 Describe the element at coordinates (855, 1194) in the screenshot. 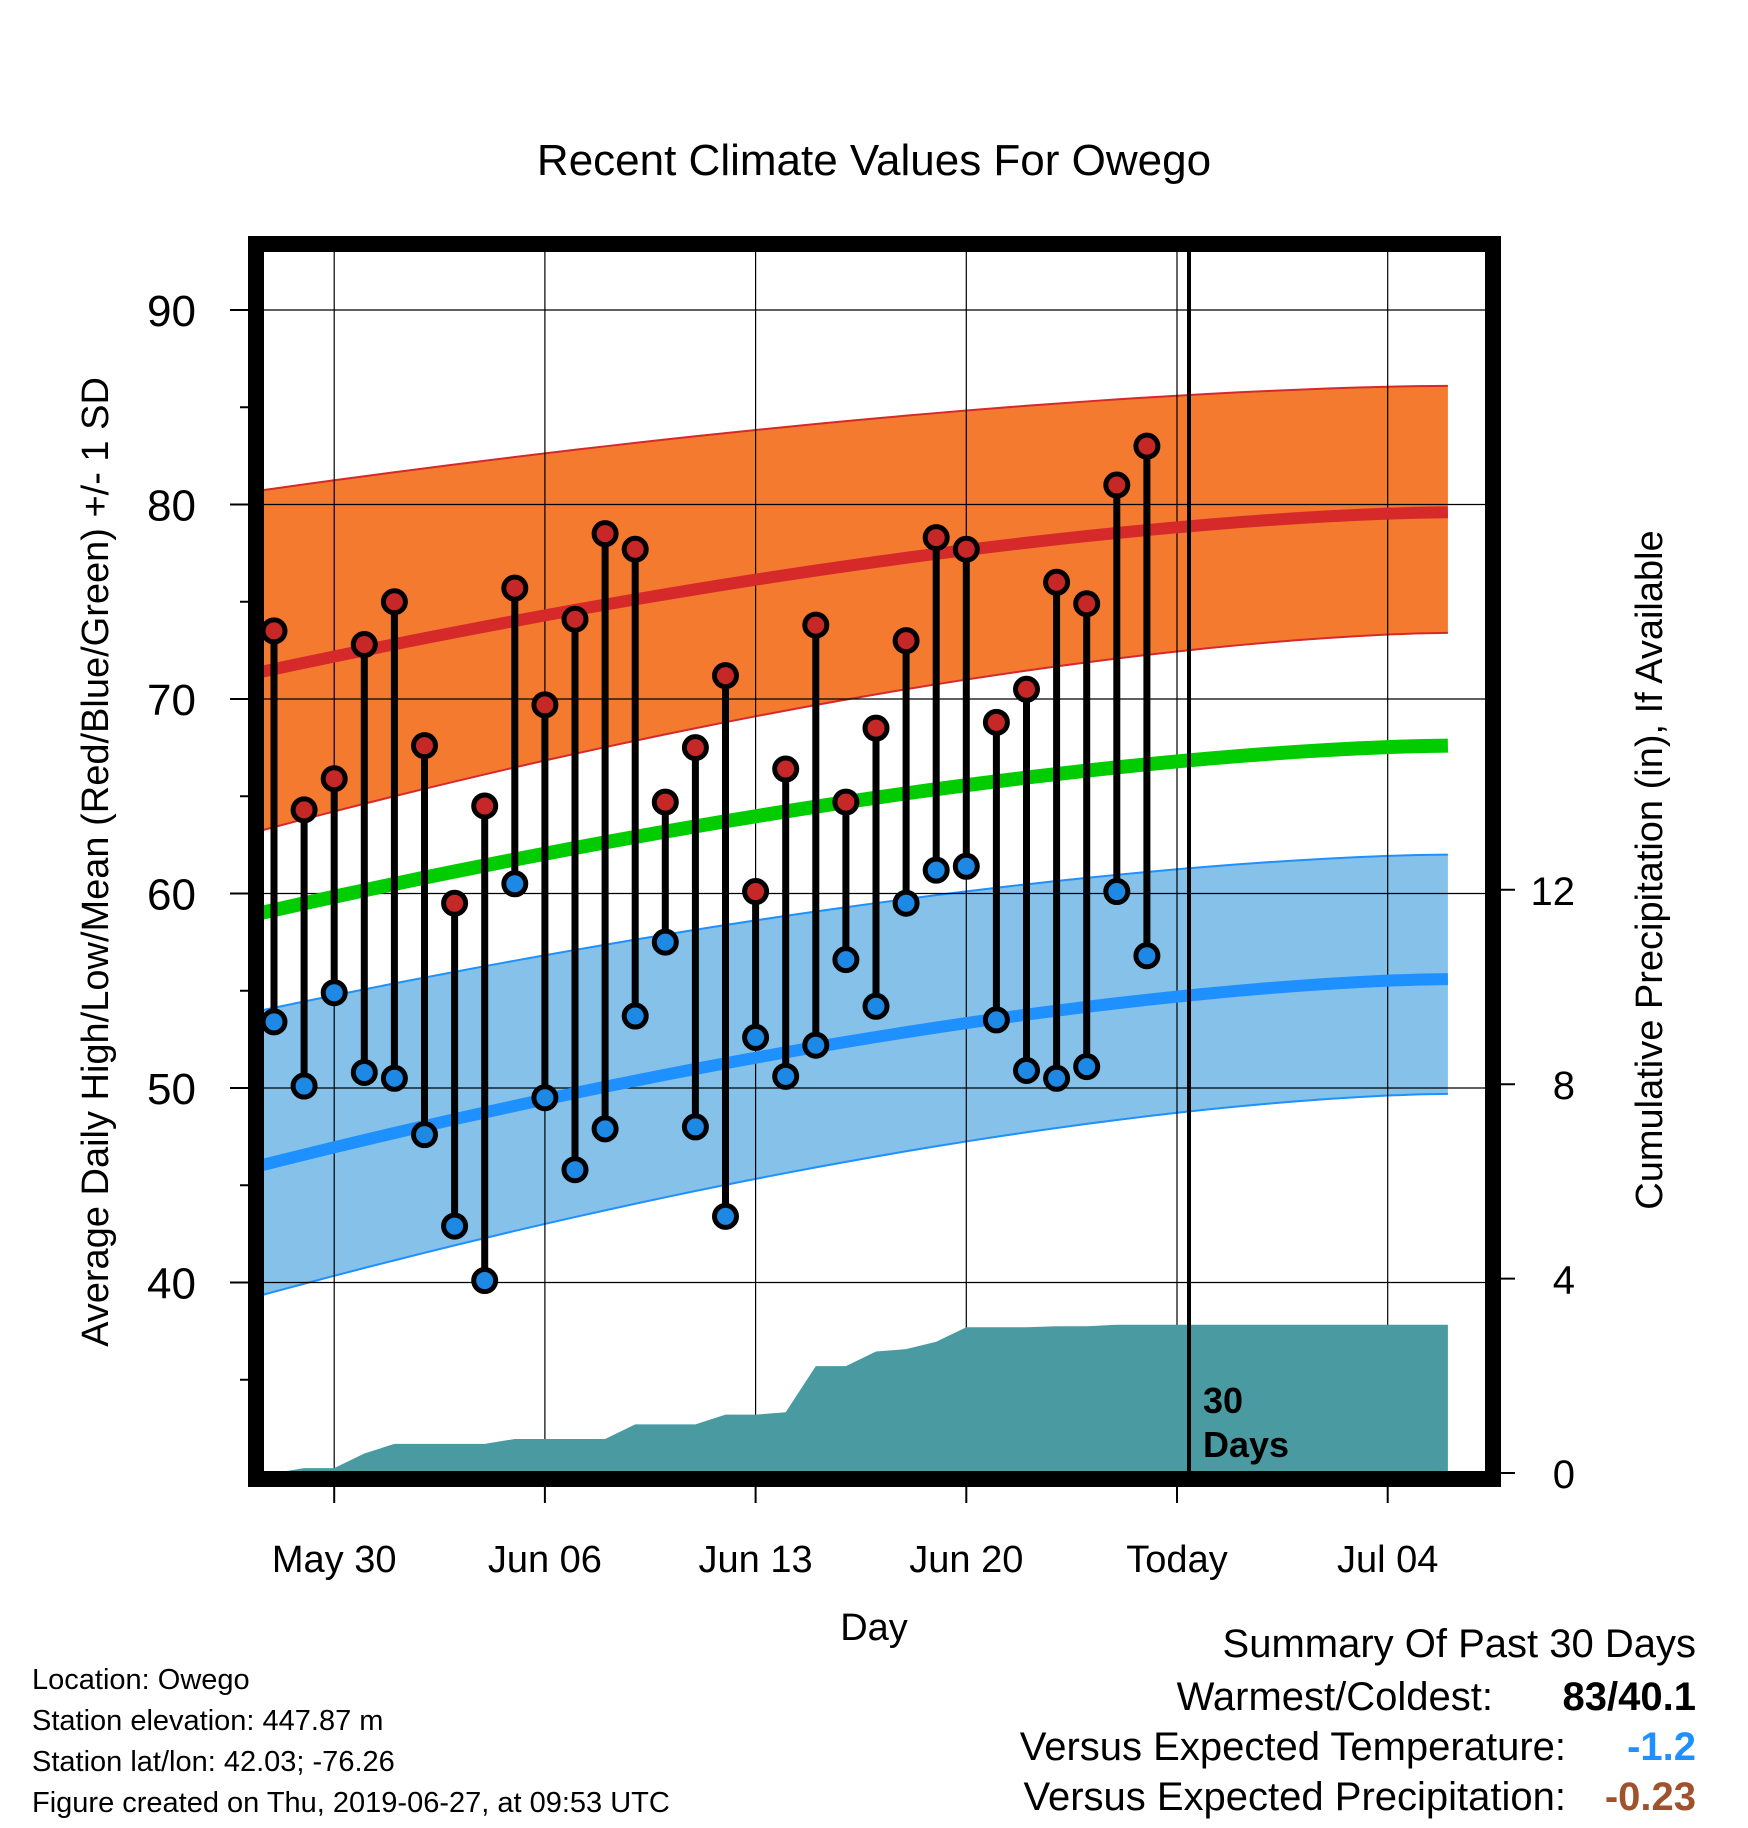

I see `low-sd-bottom-line` at that location.